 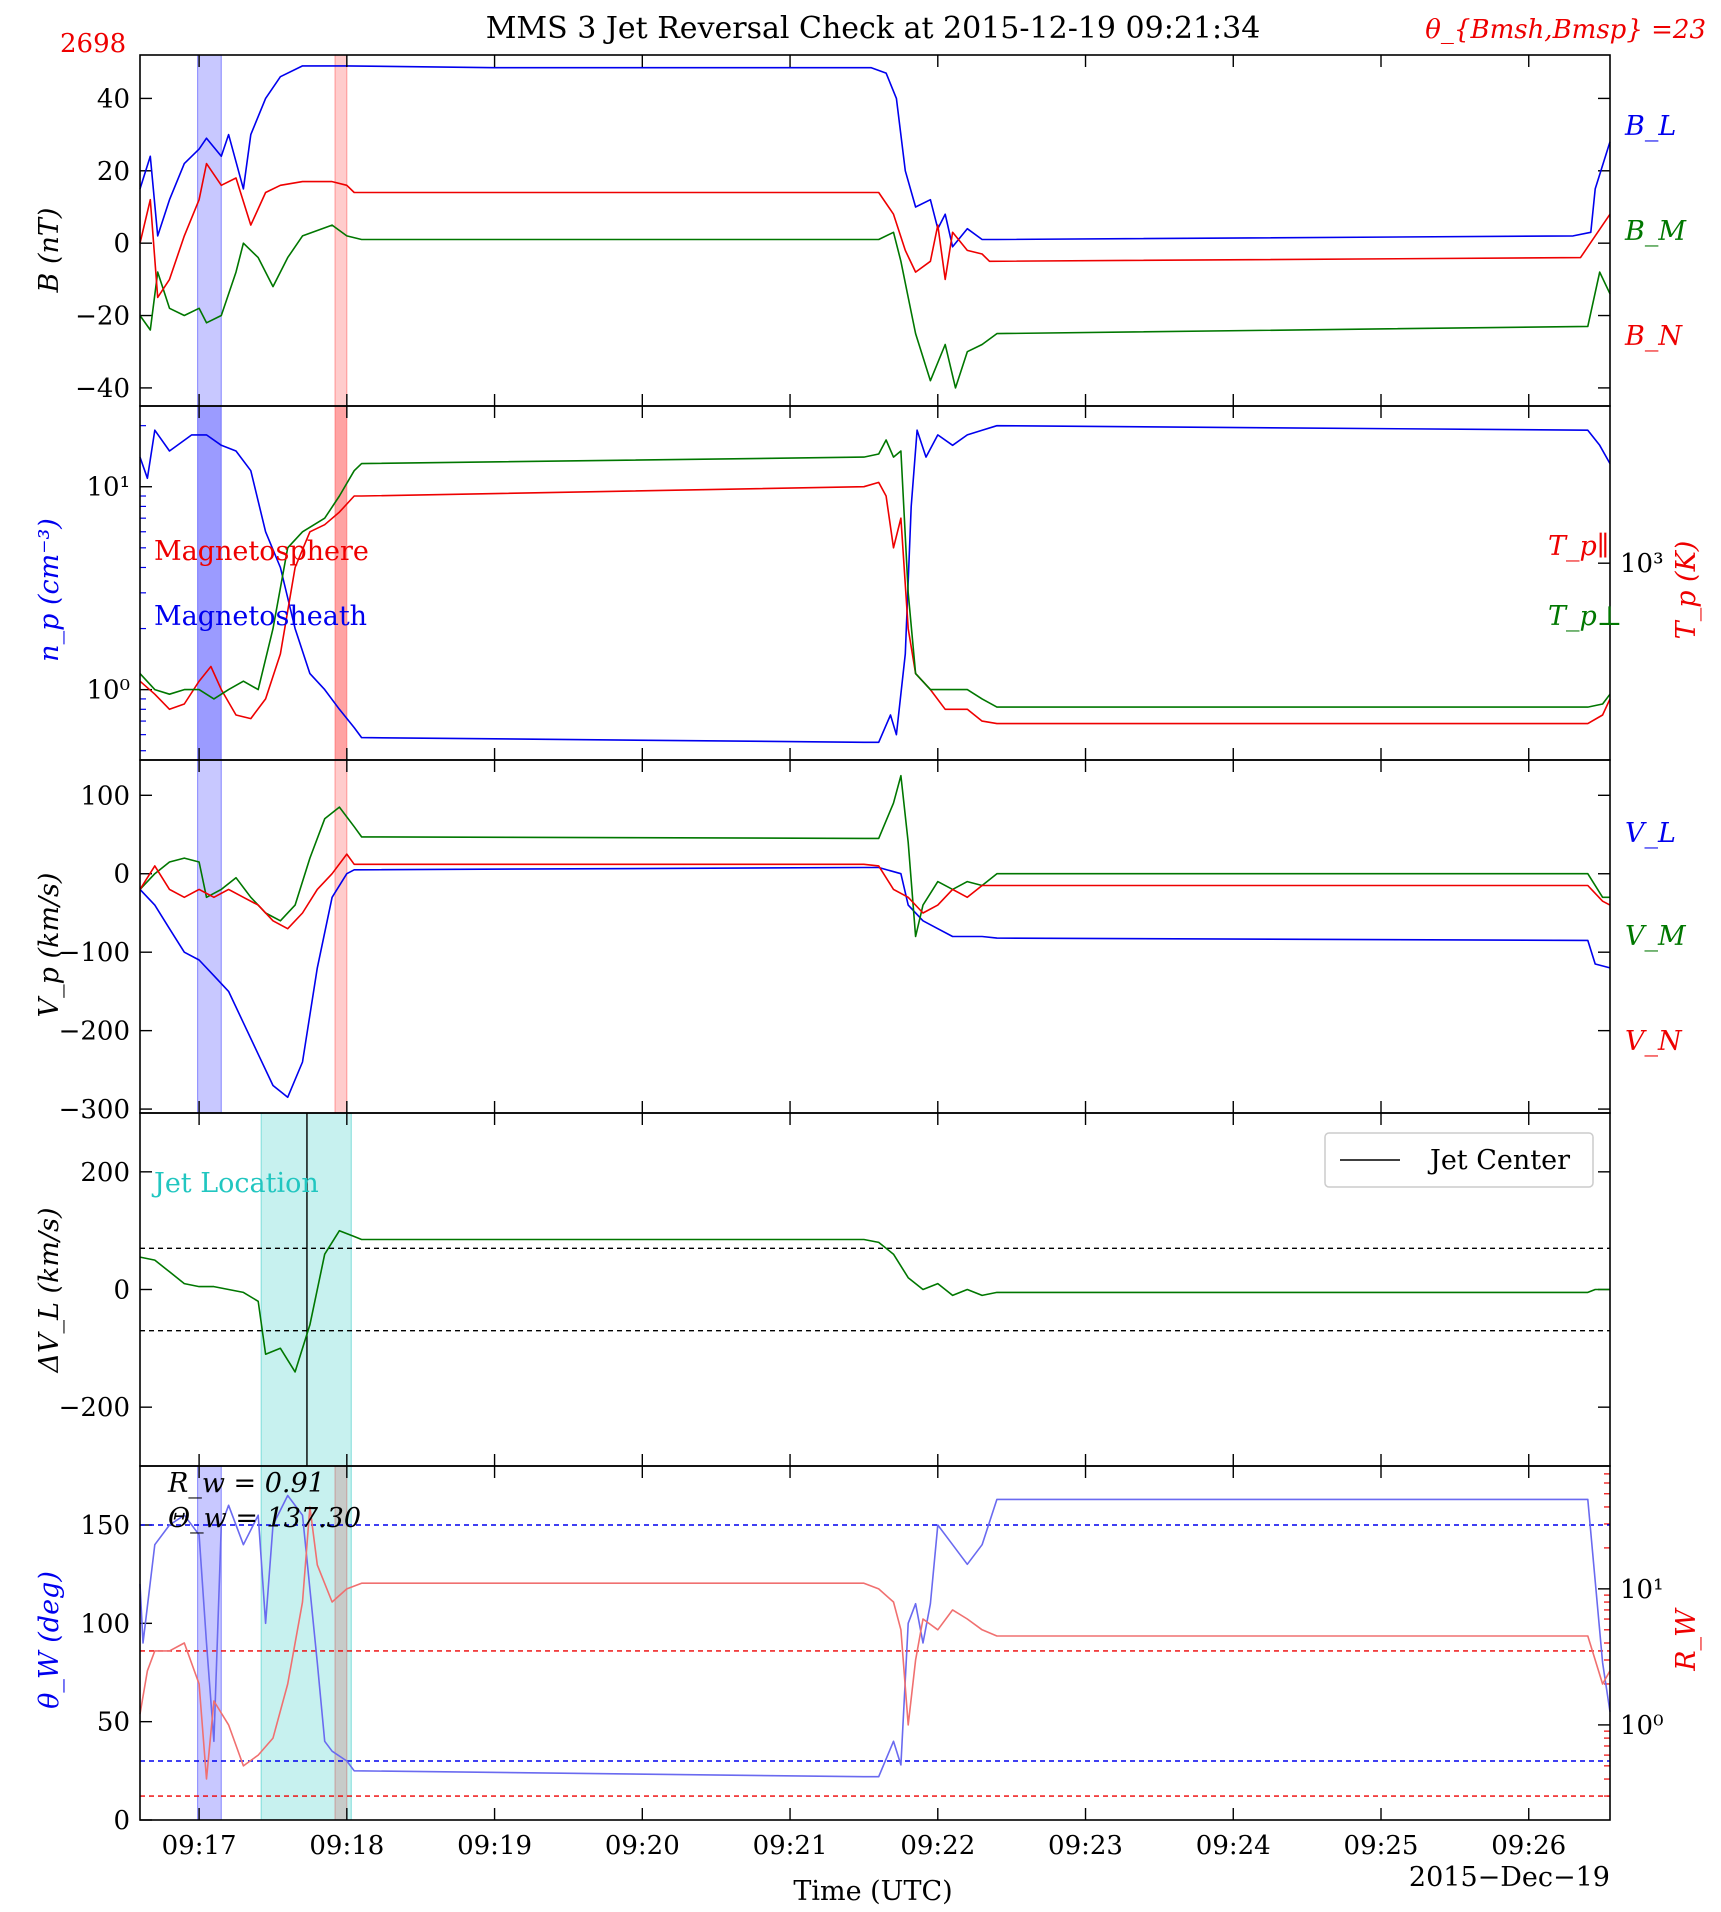 I want to click on series-n_p, so click(x=875, y=584).